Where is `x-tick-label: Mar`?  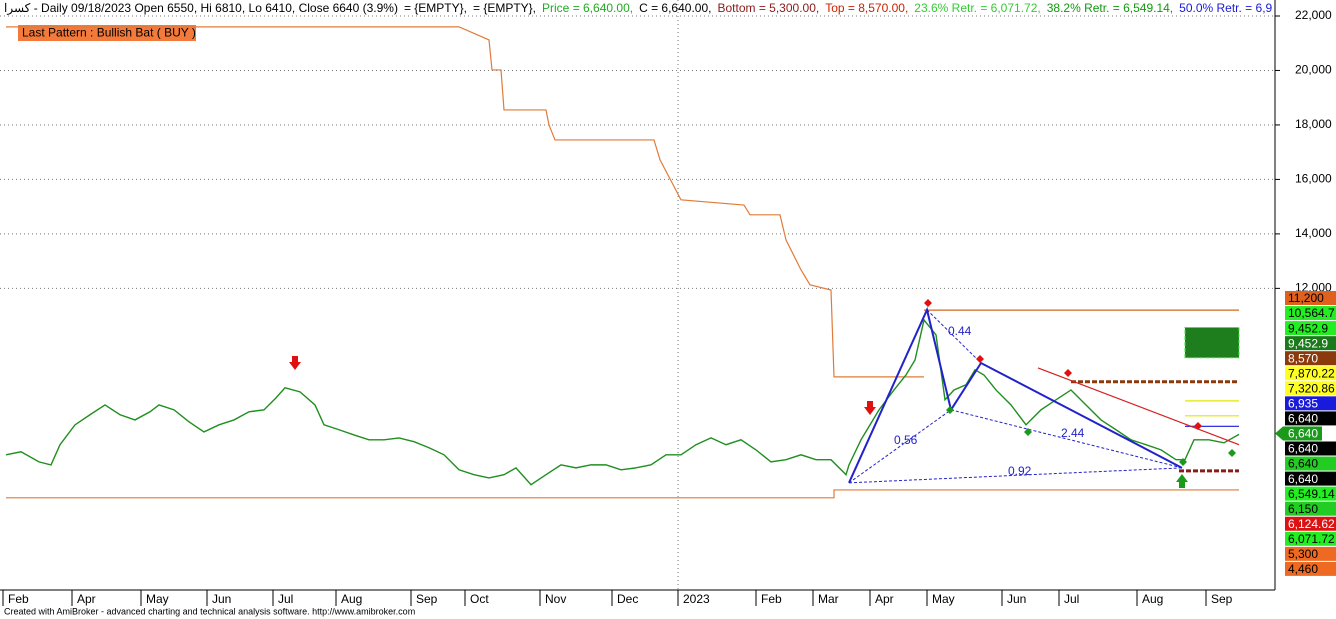
x-tick-label: Mar is located at coordinates (828, 599).